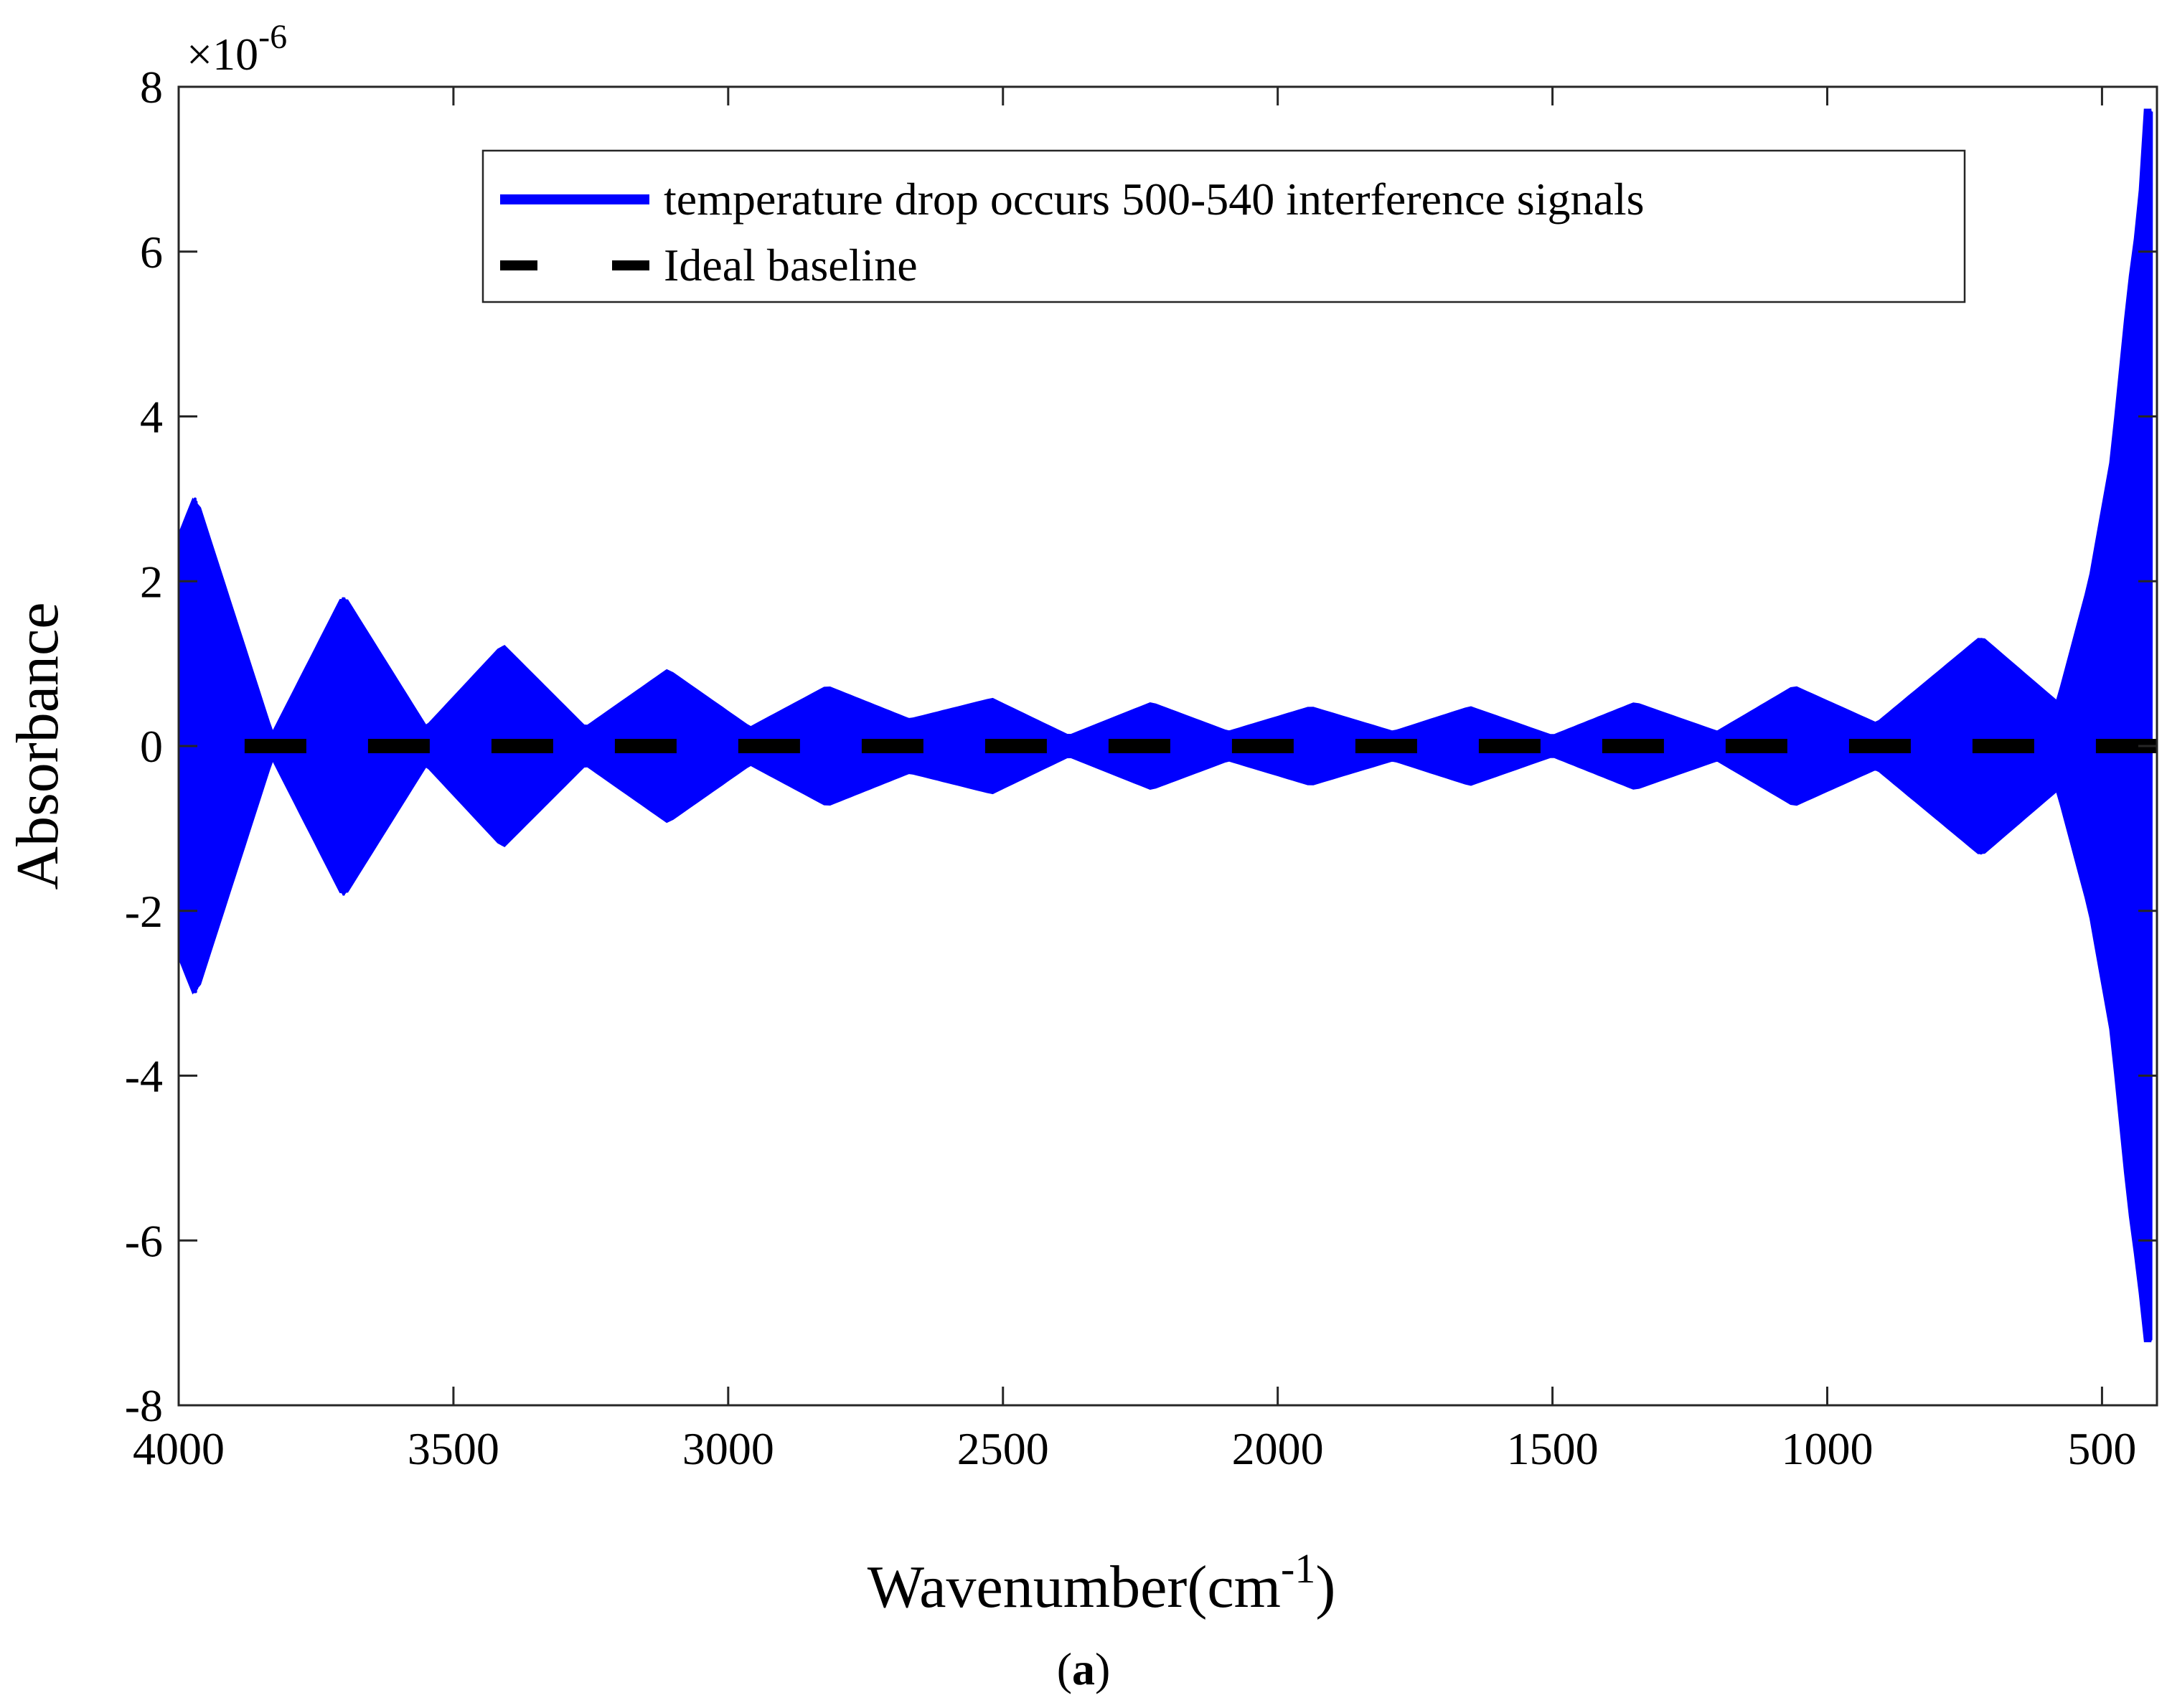 The image size is (2167, 1708). Describe the element at coordinates (151, 417) in the screenshot. I see `y-tick-label: 4` at that location.